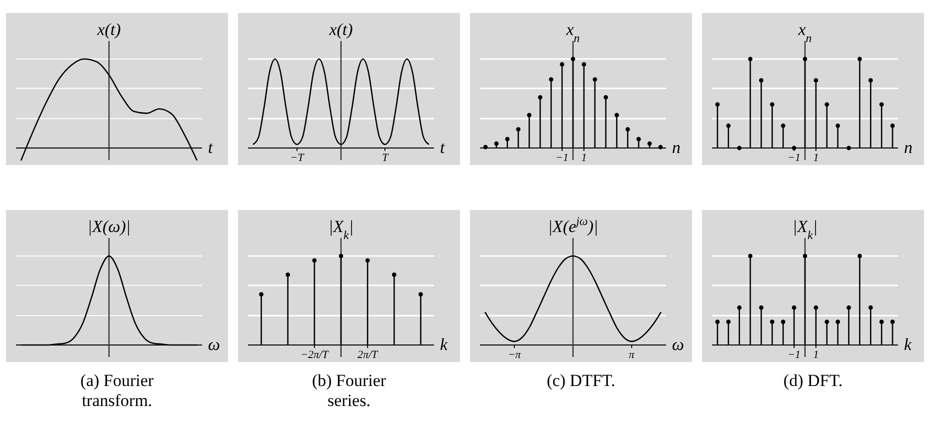 The width and height of the screenshot is (942, 427). What do you see at coordinates (385, 158) in the screenshot?
I see `x-tick-label: T` at bounding box center [385, 158].